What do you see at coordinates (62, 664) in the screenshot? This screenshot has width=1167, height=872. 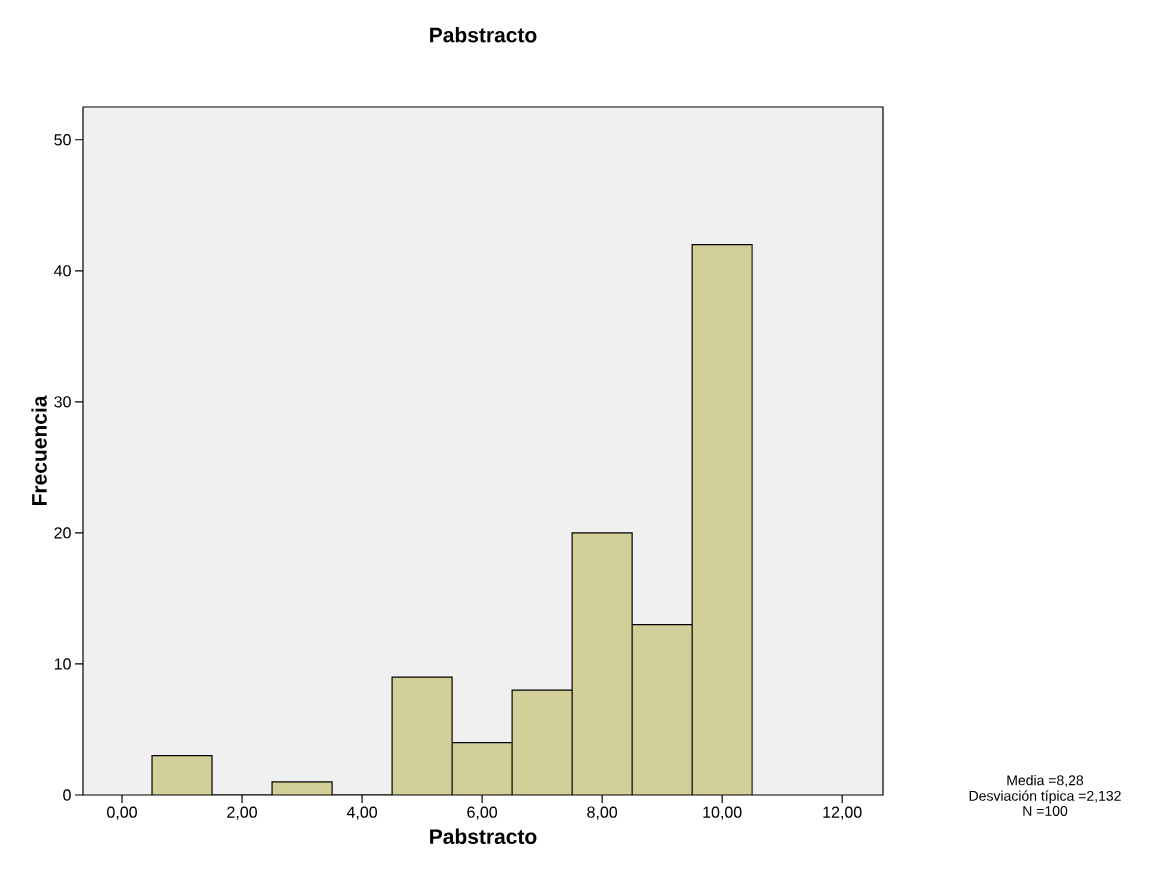 I see `y-tick-label: 10` at bounding box center [62, 664].